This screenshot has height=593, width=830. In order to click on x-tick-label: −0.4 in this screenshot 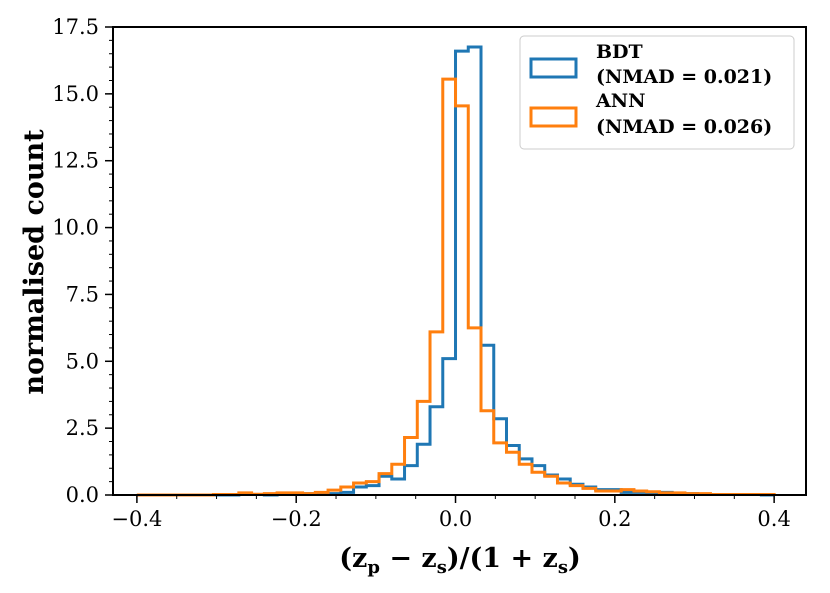, I will do `click(136, 519)`.